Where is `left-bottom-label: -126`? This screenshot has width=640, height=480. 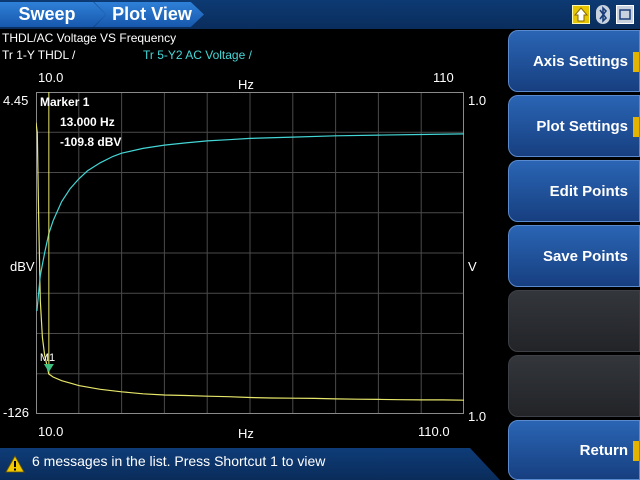
left-bottom-label: -126 is located at coordinates (16, 412).